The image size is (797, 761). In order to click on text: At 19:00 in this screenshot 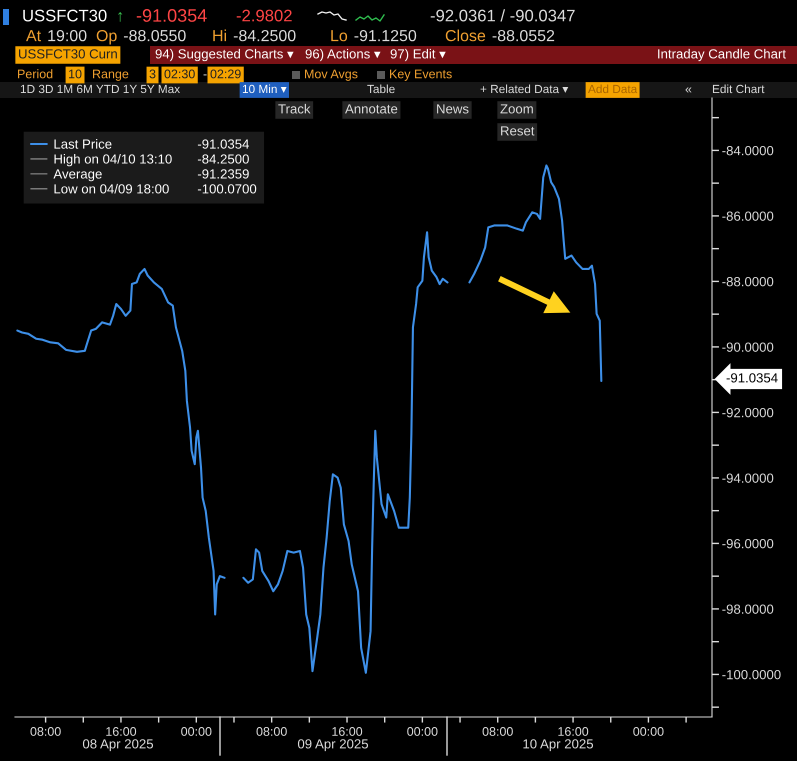, I will do `click(56, 36)`.